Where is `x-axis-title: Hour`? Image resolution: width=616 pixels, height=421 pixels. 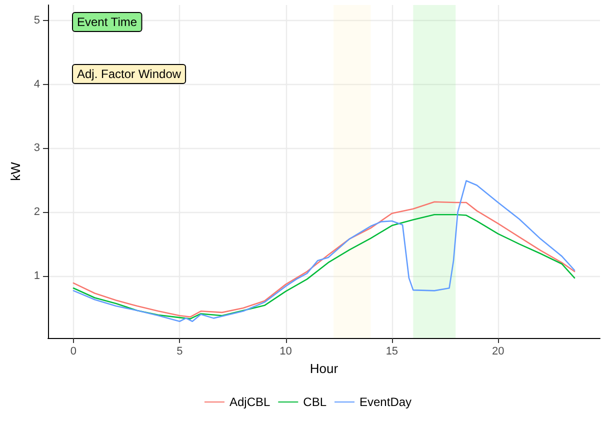
x-axis-title: Hour is located at coordinates (324, 368).